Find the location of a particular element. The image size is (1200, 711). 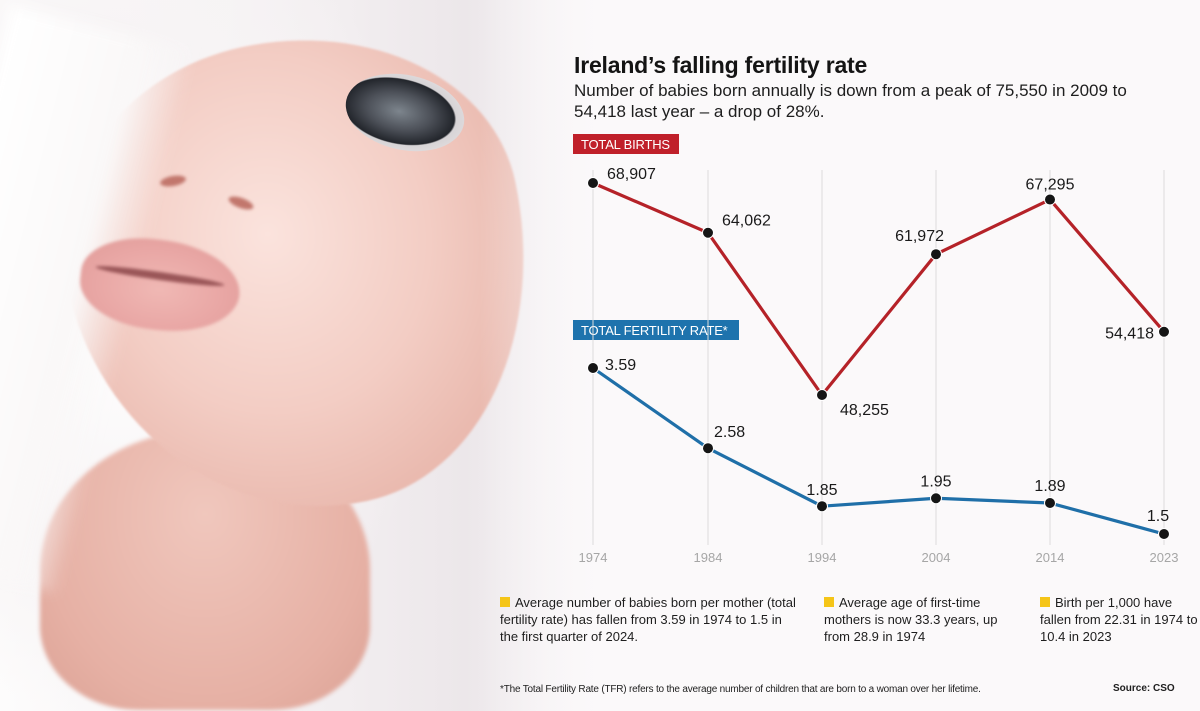

tfr-series: 3.592.581.851.95 1.891.5 is located at coordinates (878, 448).